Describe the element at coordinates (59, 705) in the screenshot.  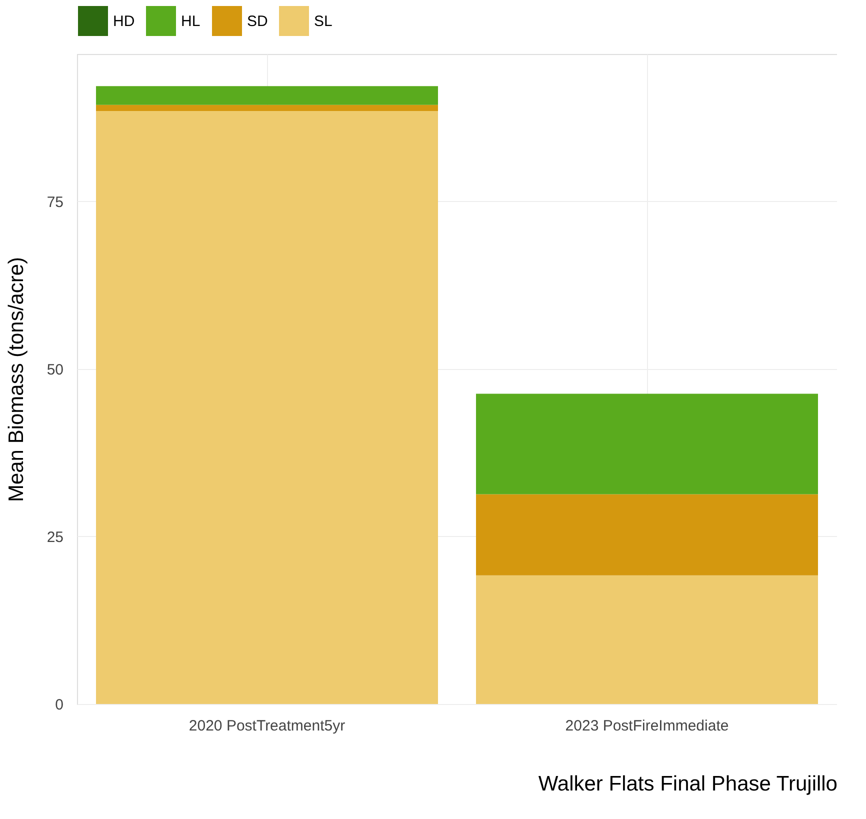
I see `y-tick-label: 0` at that location.